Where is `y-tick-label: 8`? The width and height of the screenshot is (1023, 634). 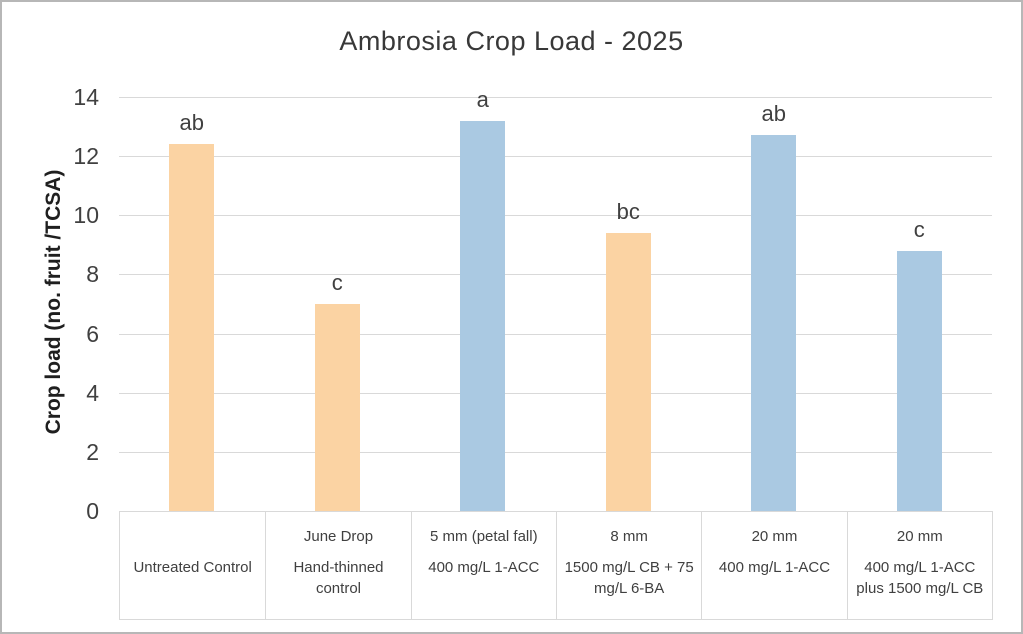
y-tick-label: 8 is located at coordinates (92, 274).